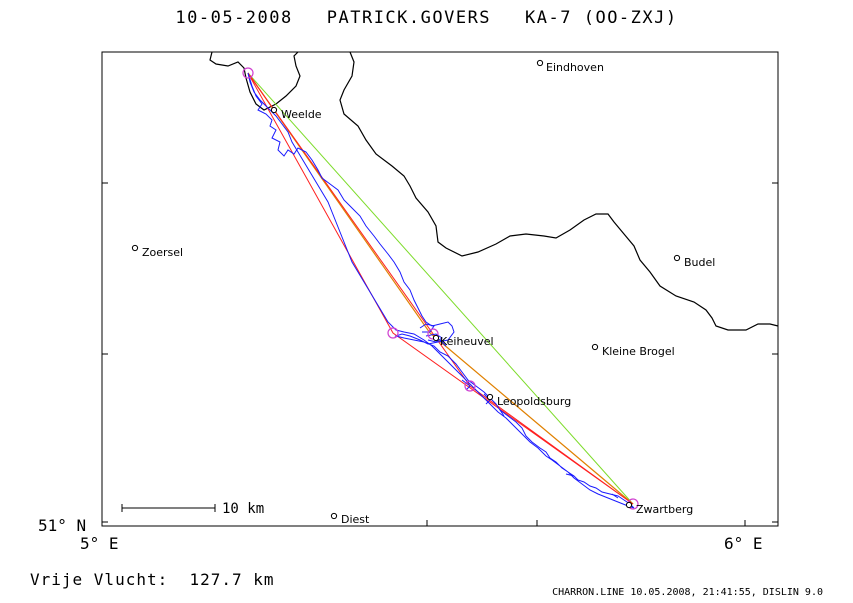 The width and height of the screenshot is (853, 603). I want to click on place-marker-leopoldsburg, so click(490, 397).